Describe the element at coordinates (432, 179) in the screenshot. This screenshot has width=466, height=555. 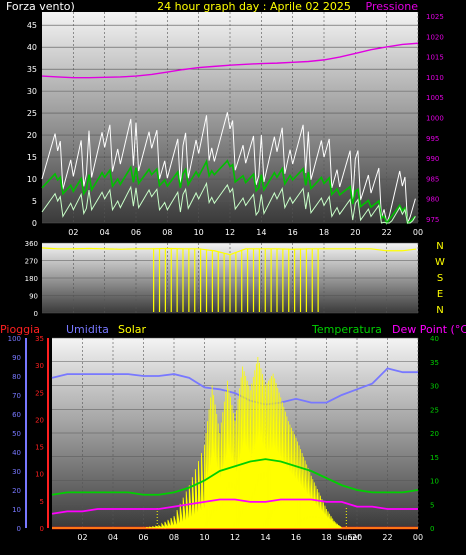
I see `pressure-tick-label: 985` at that location.